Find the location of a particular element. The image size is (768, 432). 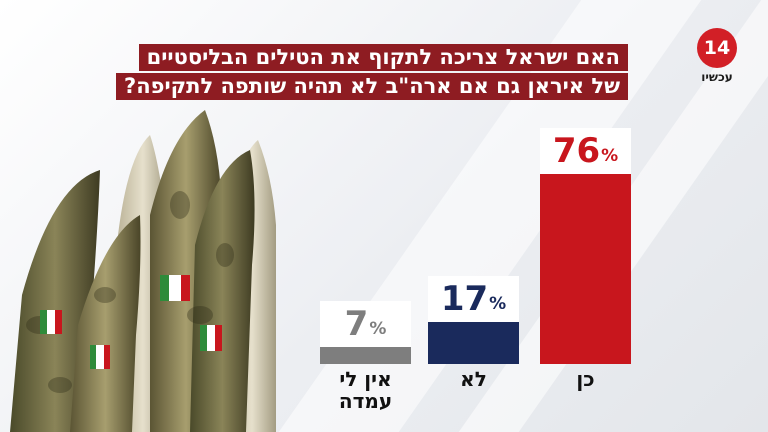

value-unit-2: % is located at coordinates (378, 328).